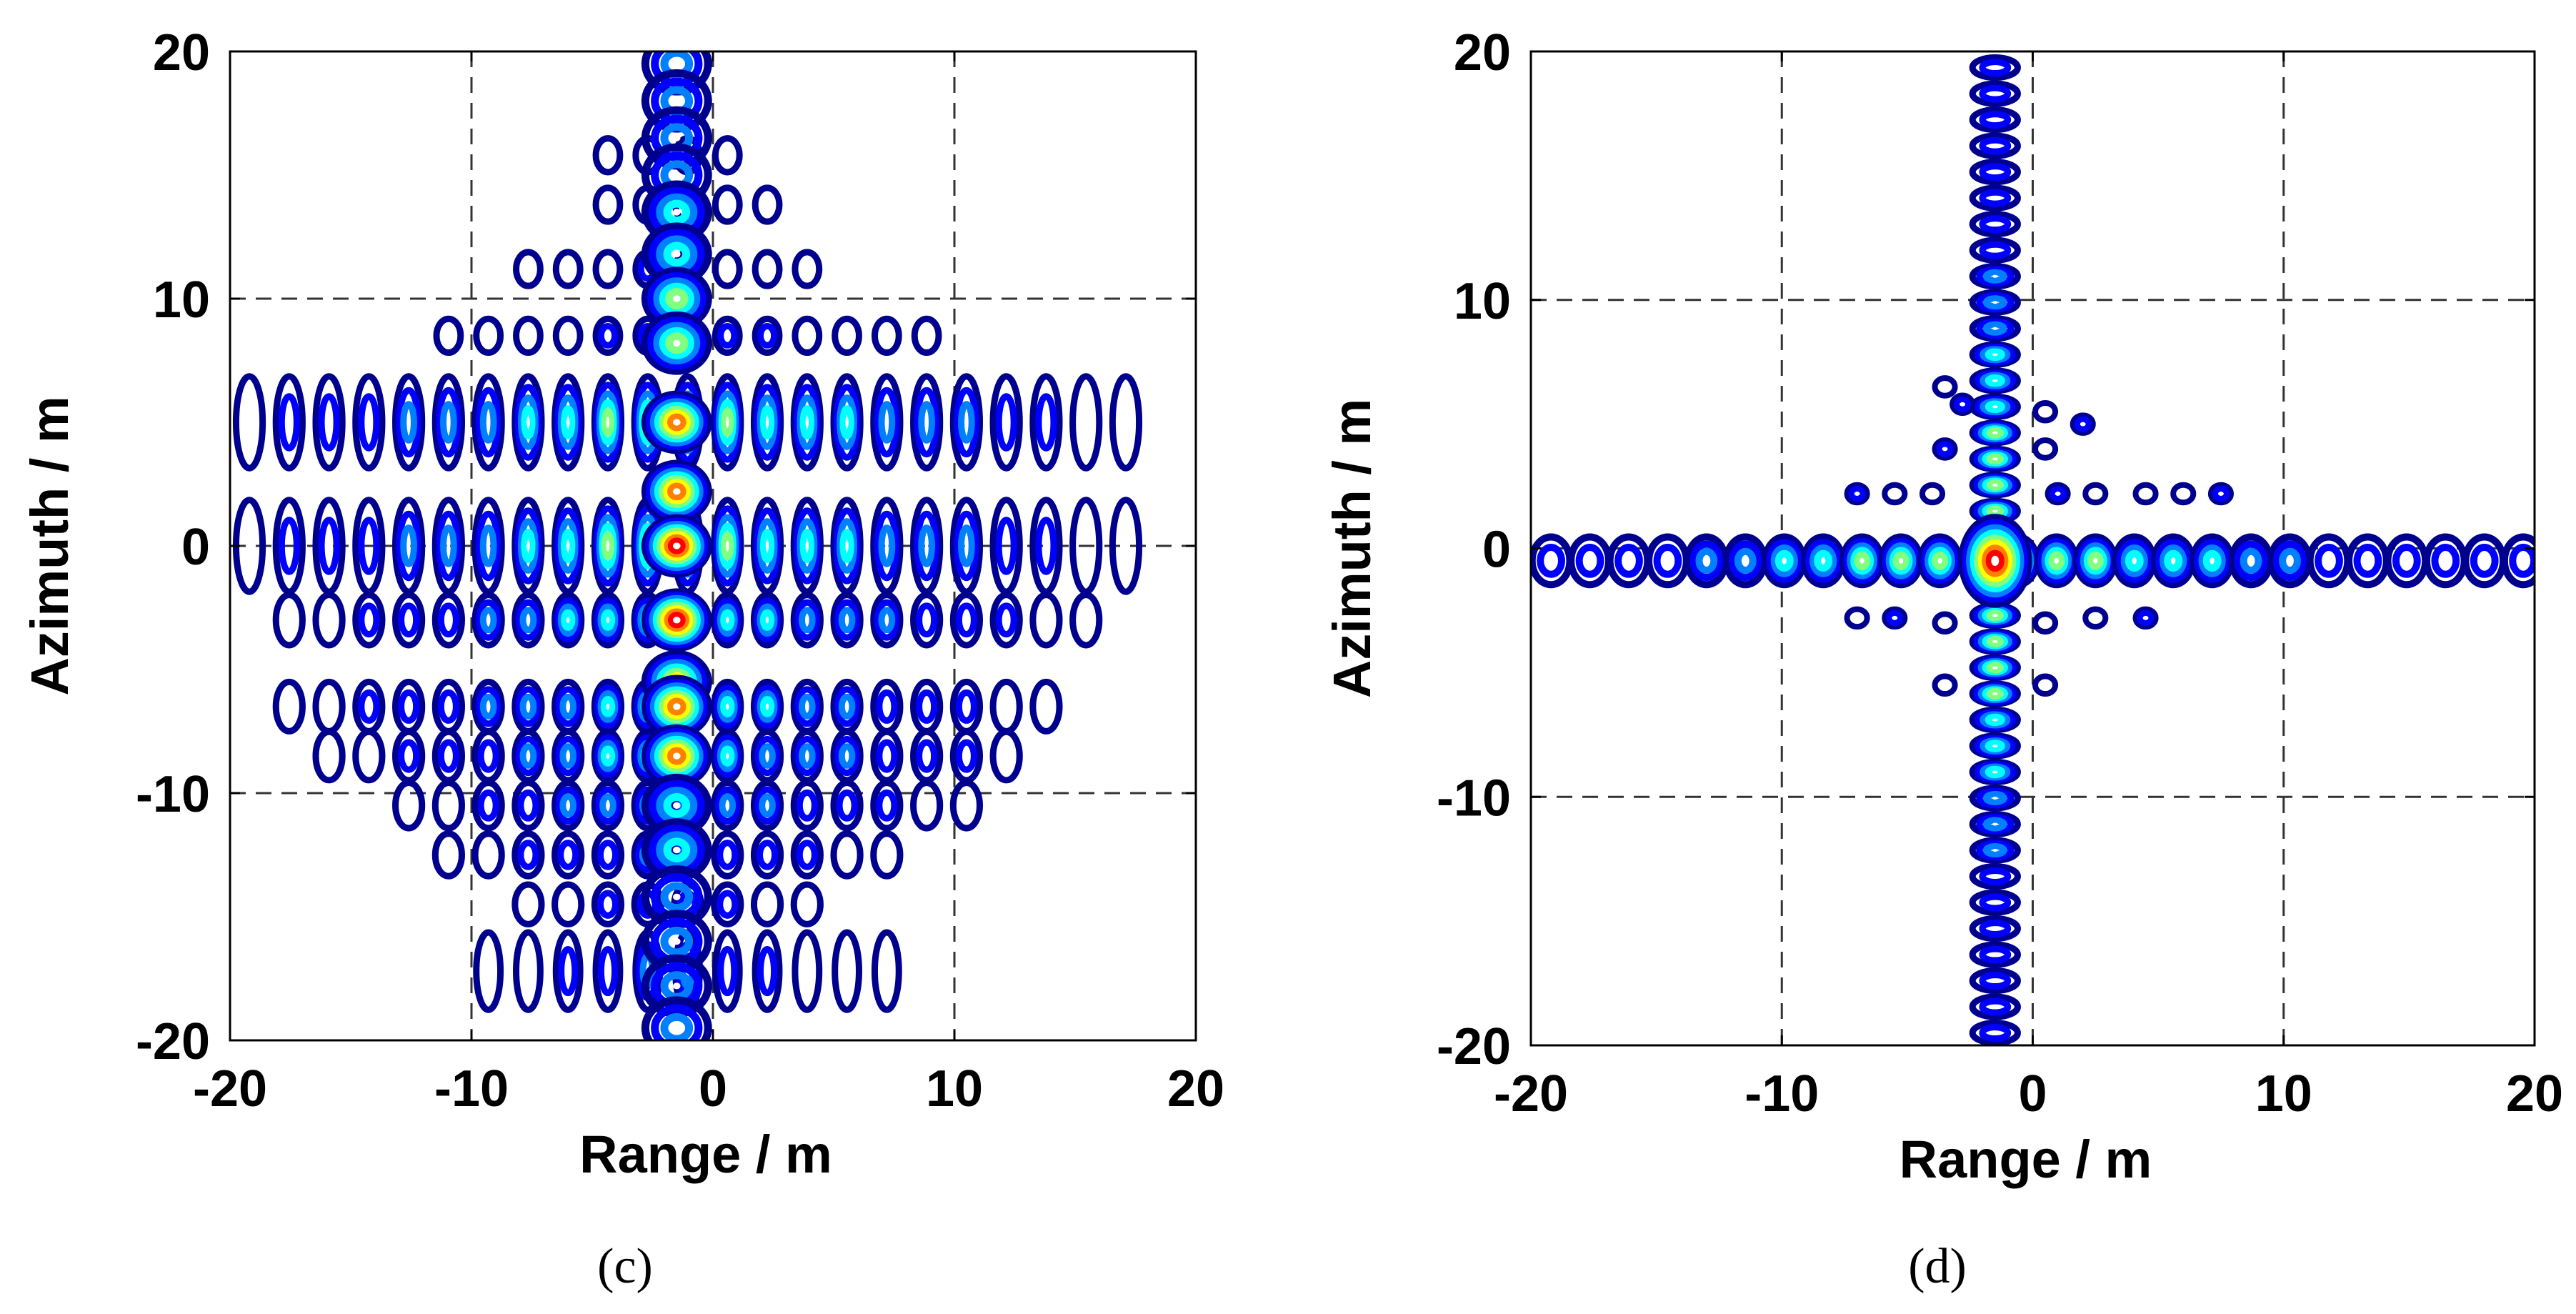 The width and height of the screenshot is (2576, 1314). What do you see at coordinates (1474, 1046) in the screenshot?
I see `y-tick-label: -20` at bounding box center [1474, 1046].